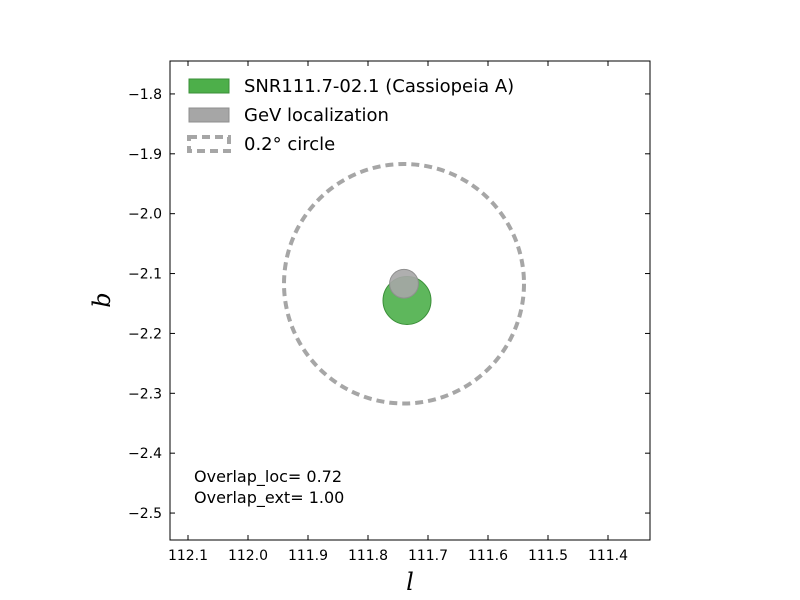  Describe the element at coordinates (308, 556) in the screenshot. I see `x-tick-label: 111.9` at that location.